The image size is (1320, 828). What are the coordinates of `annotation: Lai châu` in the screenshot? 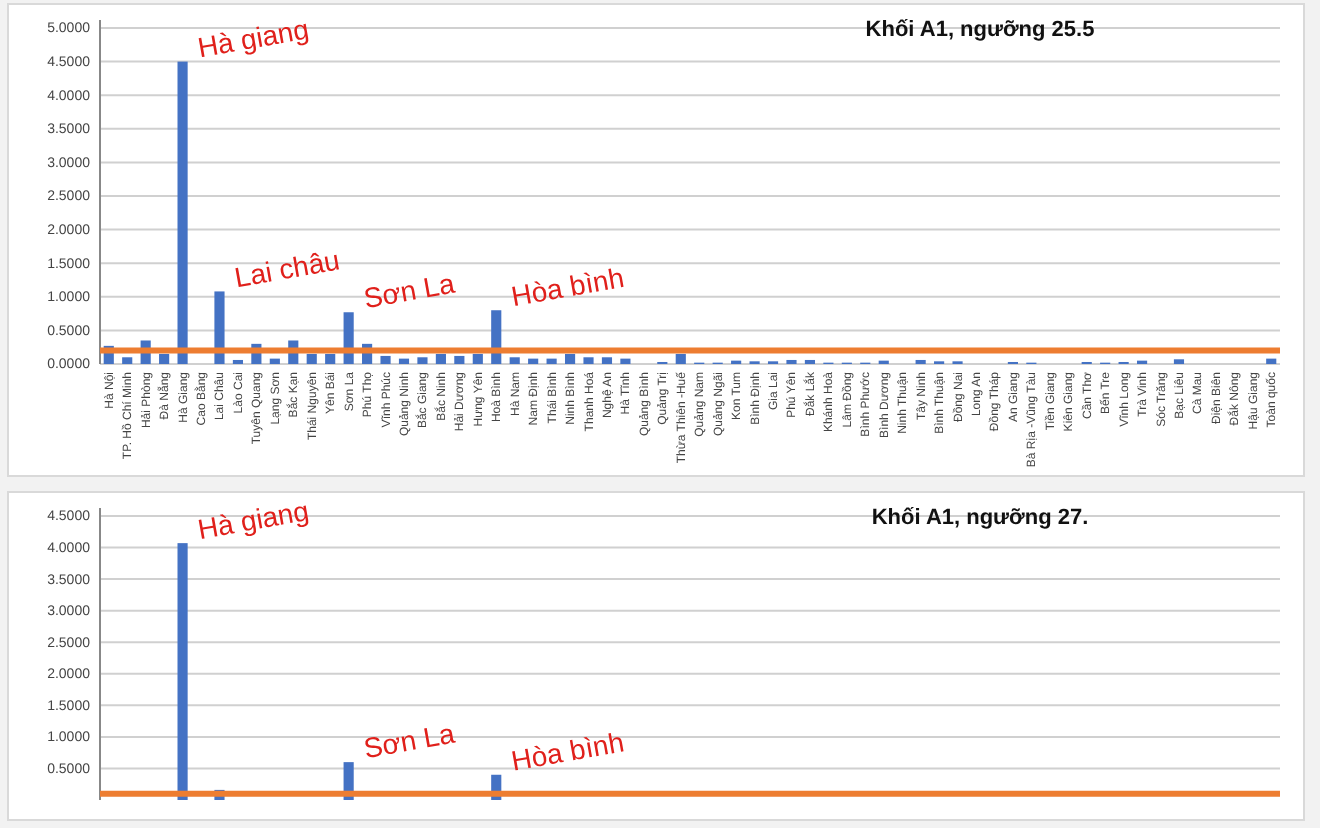 It's located at (287, 268).